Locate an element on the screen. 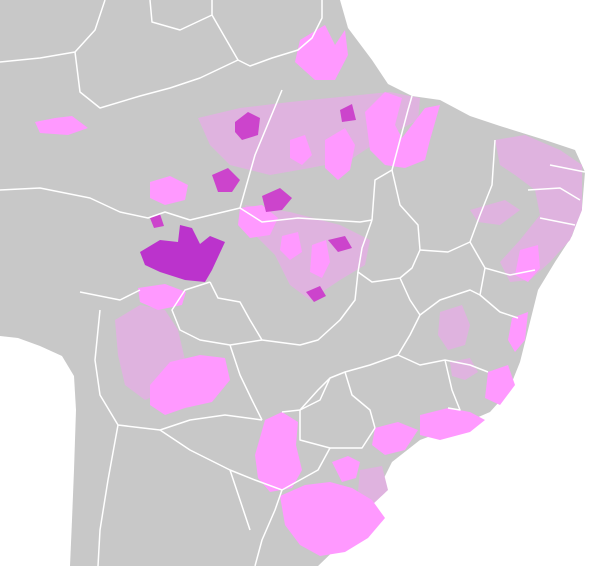 The width and height of the screenshot is (603, 566). range-darkest-patch is located at coordinates (182, 253).